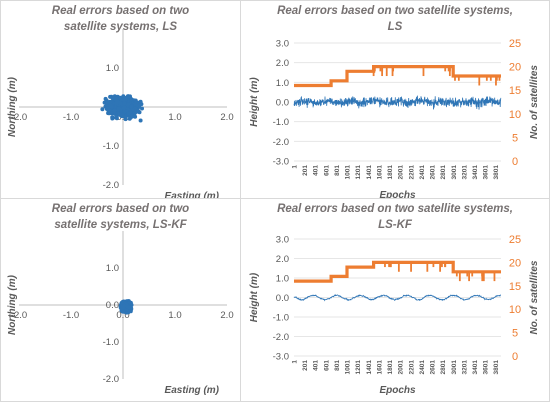  I want to click on x-tick-label: 3201, so click(464, 367).